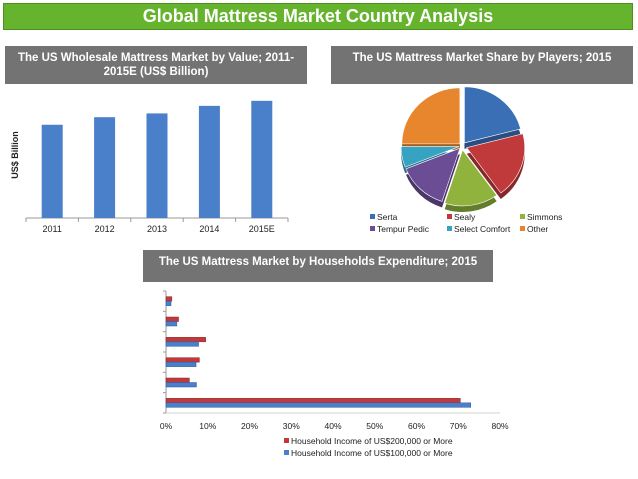 This screenshot has width=638, height=479. What do you see at coordinates (105, 229) in the screenshot?
I see `bar-category-label: 2012` at bounding box center [105, 229].